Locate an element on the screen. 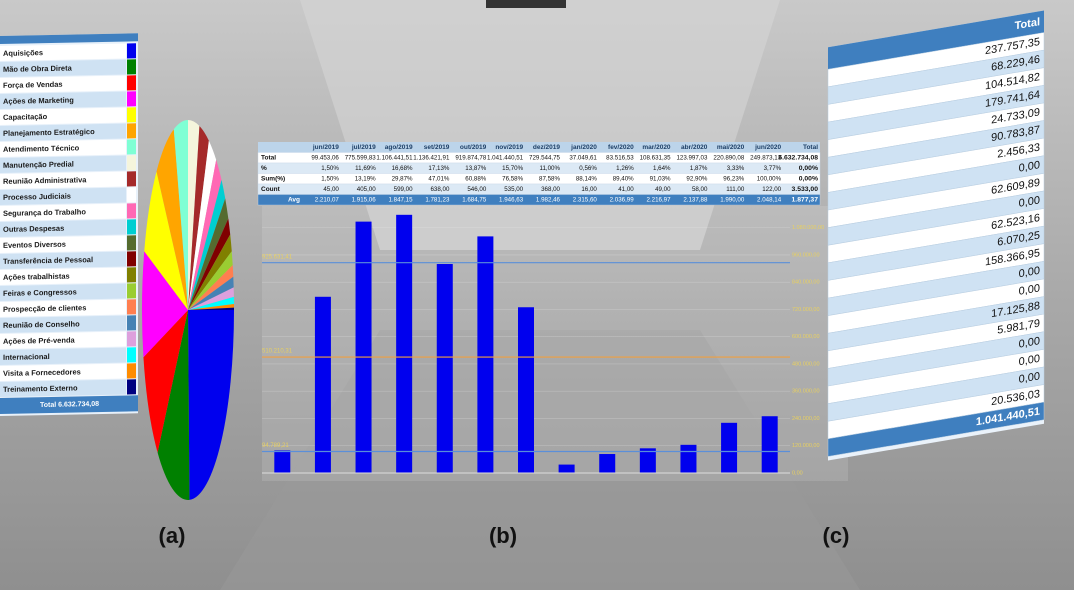 The image size is (1074, 590). table-cell: 1,64% is located at coordinates (662, 168).